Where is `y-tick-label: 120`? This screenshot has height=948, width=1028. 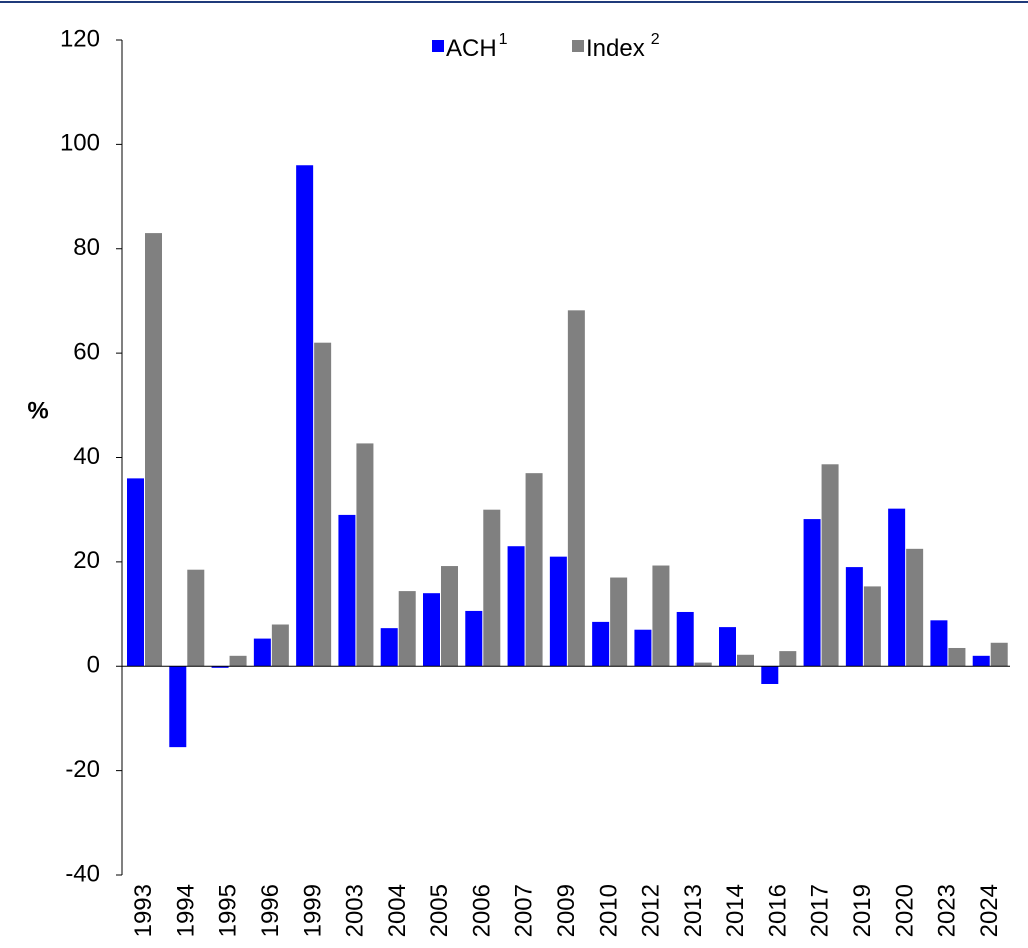
y-tick-label: 120 is located at coordinates (80, 38).